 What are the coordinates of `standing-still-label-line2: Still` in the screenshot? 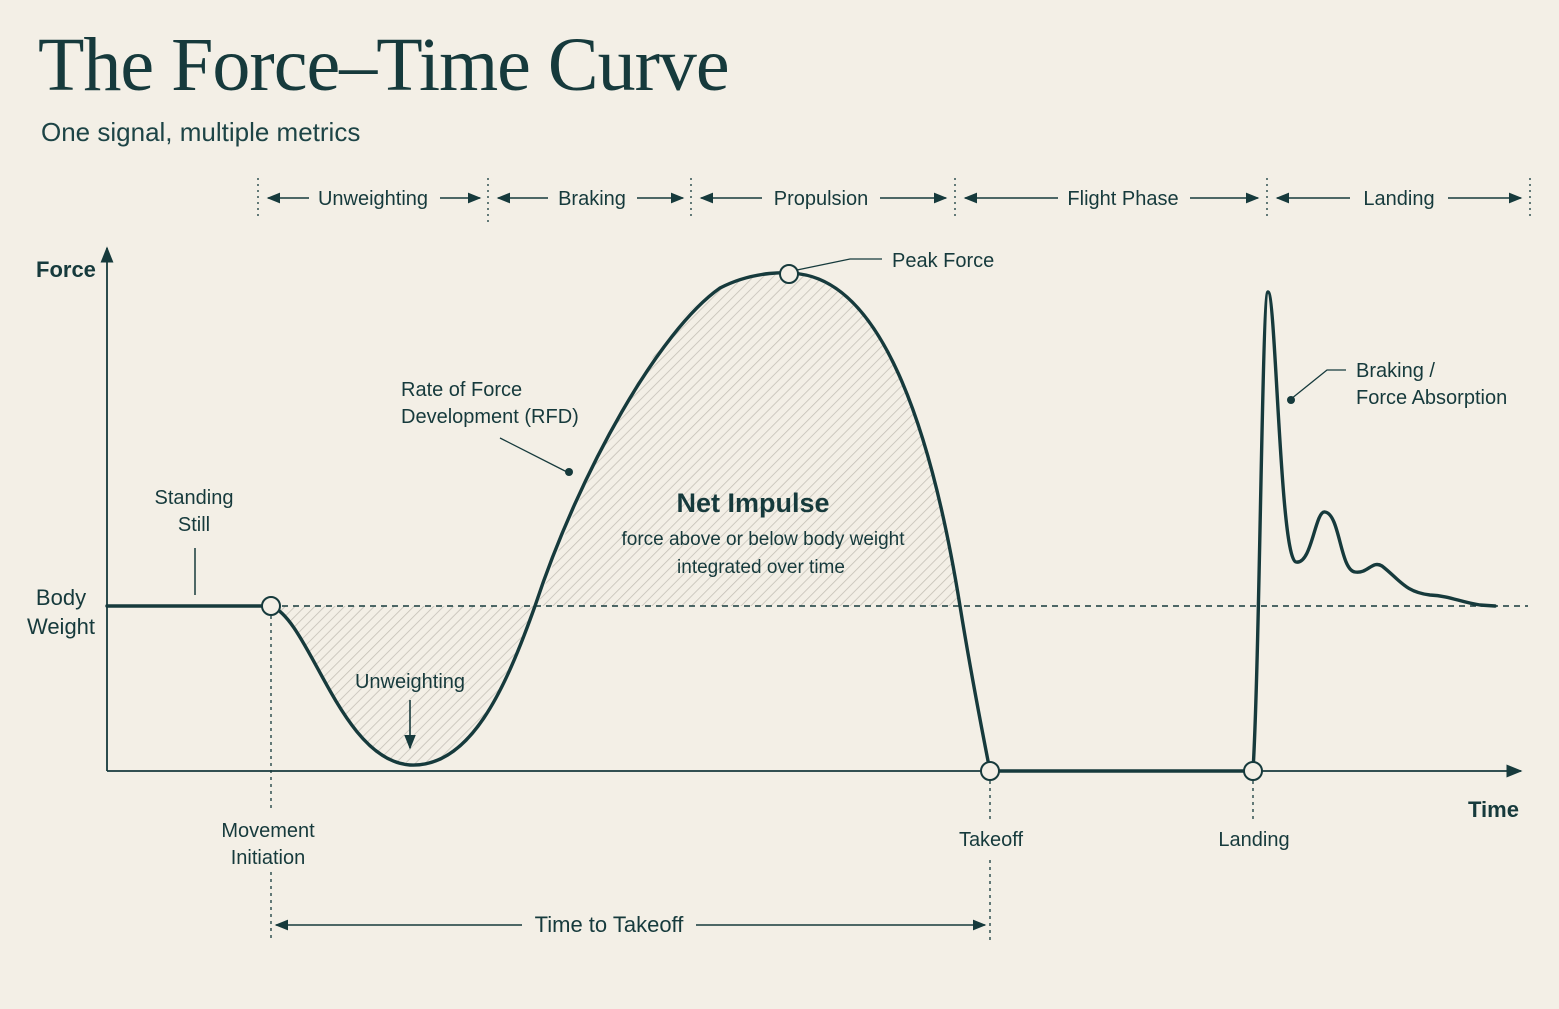 It's located at (194, 525).